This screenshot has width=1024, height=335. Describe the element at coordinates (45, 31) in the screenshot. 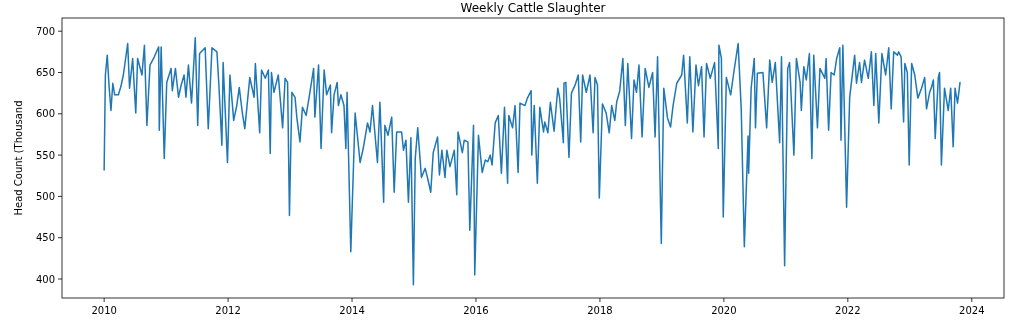

I see `y-tick-label: 700` at that location.